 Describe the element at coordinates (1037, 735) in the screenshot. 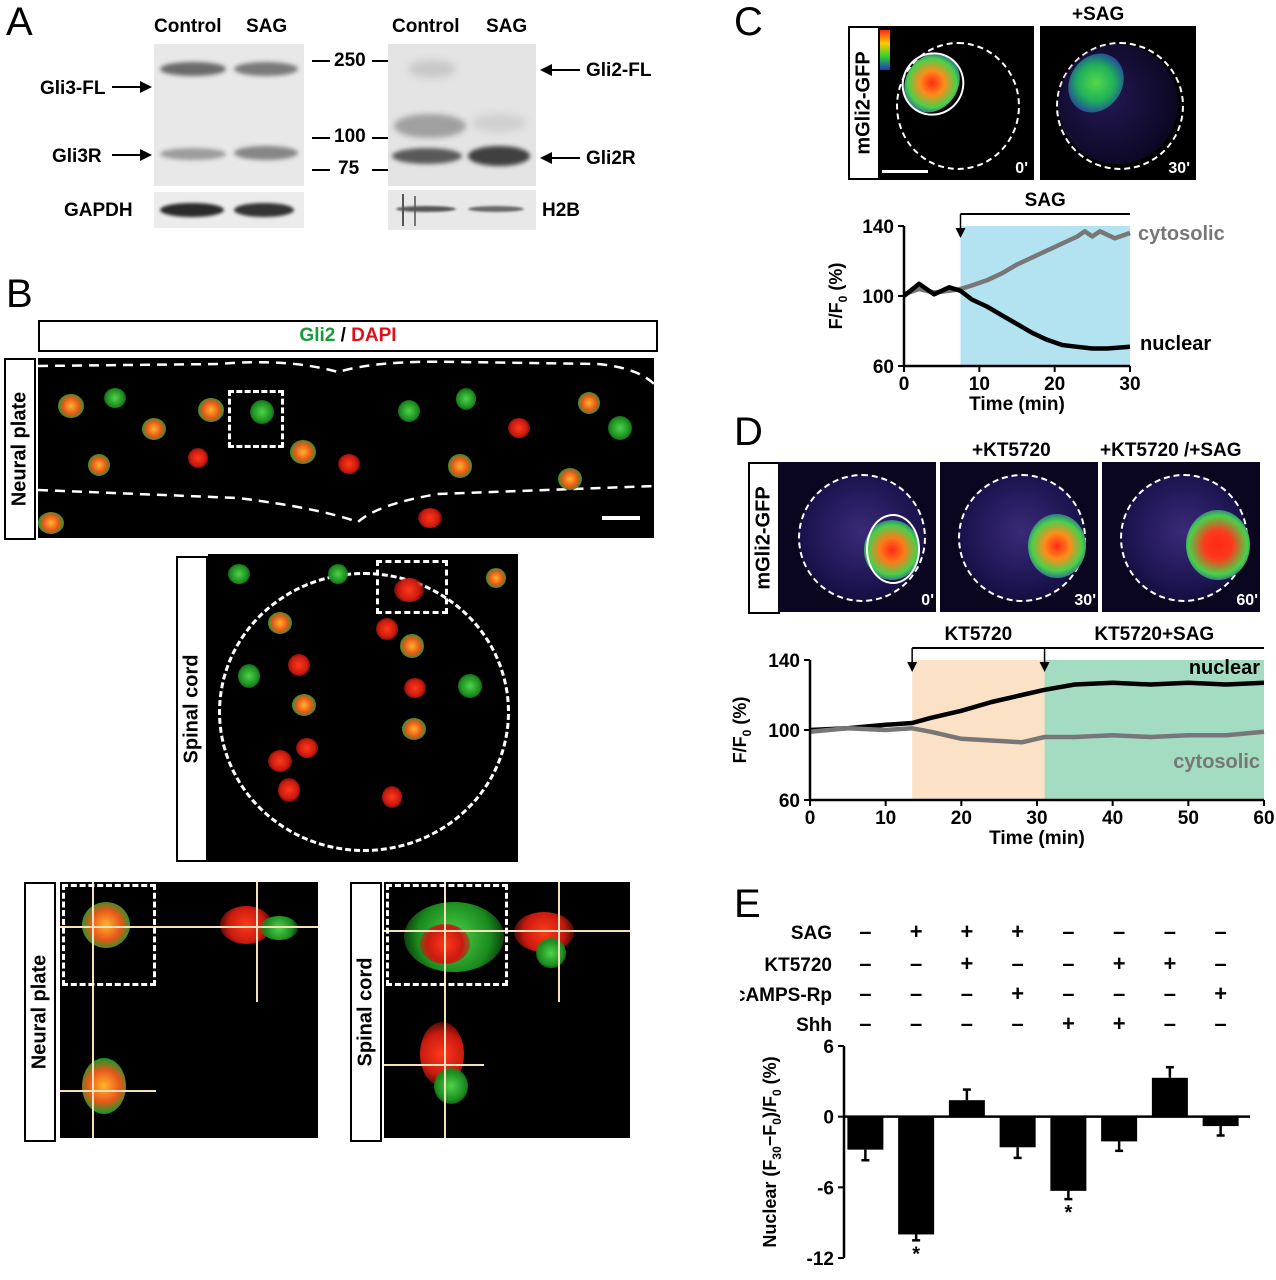

I see `series-line-cytosolic` at that location.